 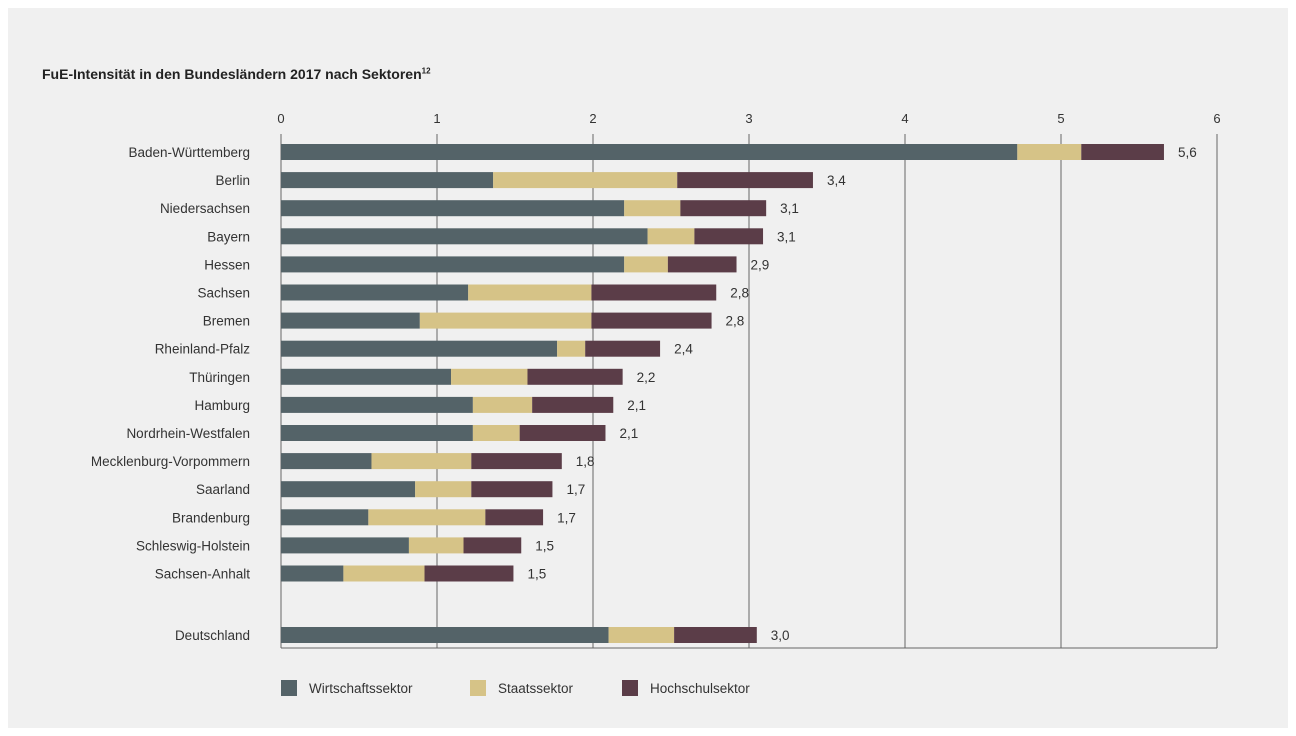 I want to click on category-label: Brandenburg, so click(x=211, y=517).